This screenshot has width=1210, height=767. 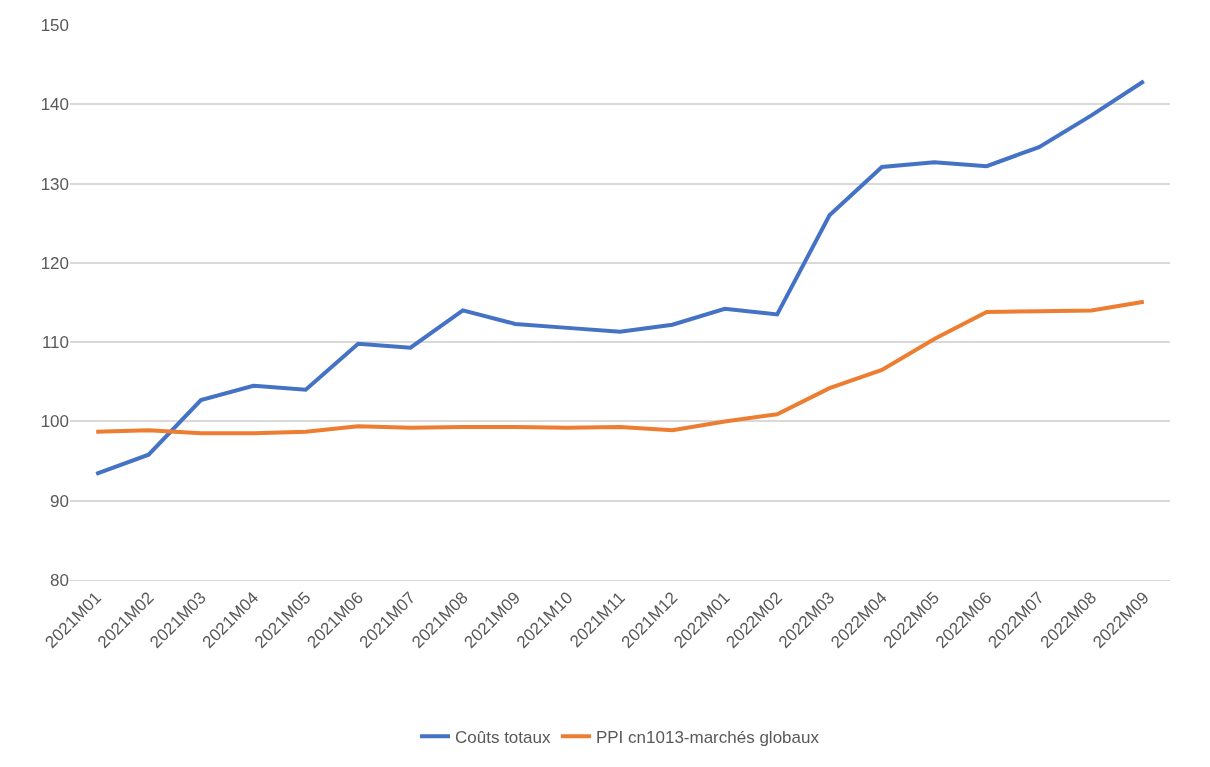 What do you see at coordinates (55, 343) in the screenshot?
I see `y-tick-label: 110` at bounding box center [55, 343].